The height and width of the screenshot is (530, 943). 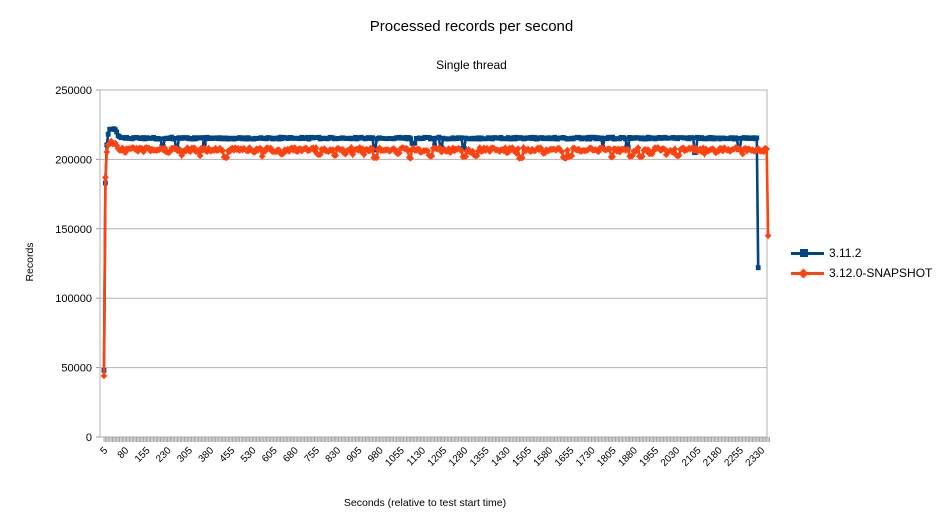 What do you see at coordinates (628, 457) in the screenshot?
I see `svg-text: 1880` at bounding box center [628, 457].